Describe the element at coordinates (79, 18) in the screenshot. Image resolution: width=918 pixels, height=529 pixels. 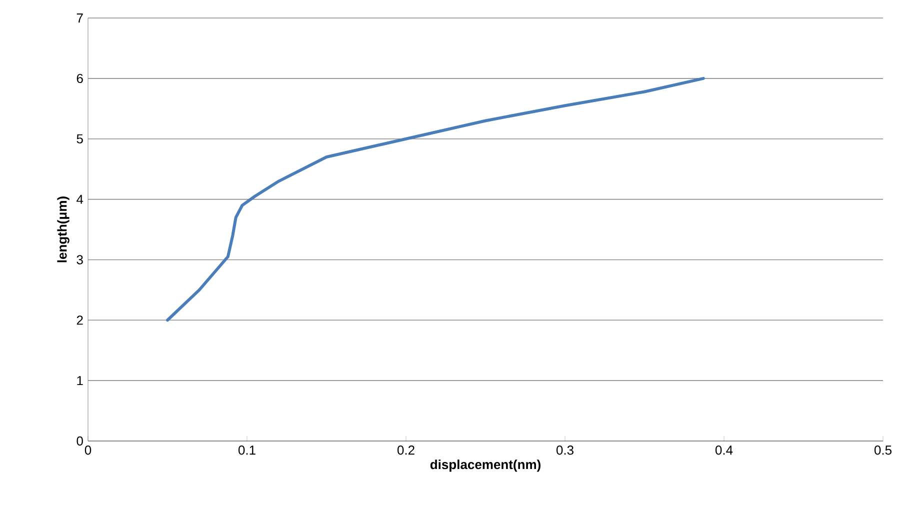
I see `y-tick-label: 7` at that location.